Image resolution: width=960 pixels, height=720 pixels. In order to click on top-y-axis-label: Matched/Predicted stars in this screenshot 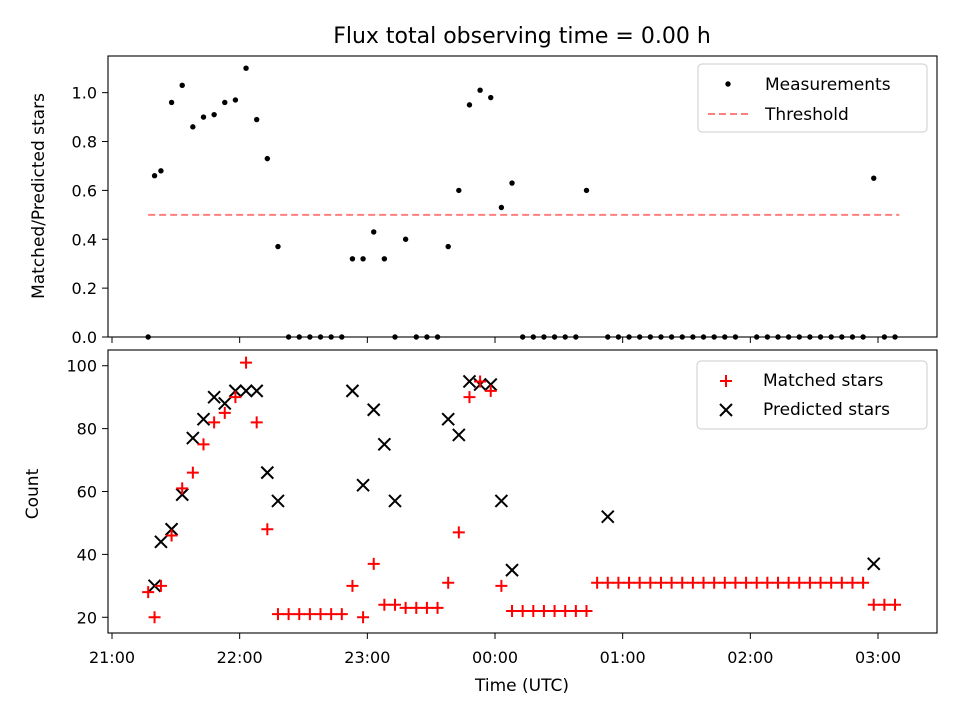, I will do `click(39, 196)`.